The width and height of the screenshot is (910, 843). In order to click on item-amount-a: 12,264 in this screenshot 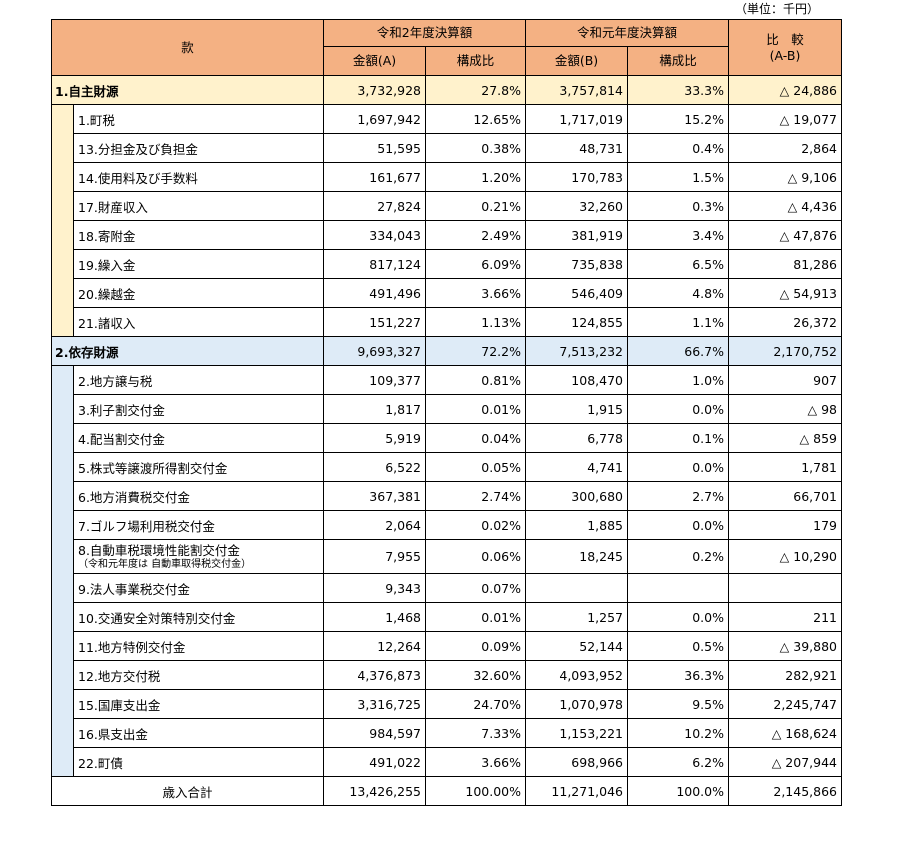, I will do `click(374, 646)`.